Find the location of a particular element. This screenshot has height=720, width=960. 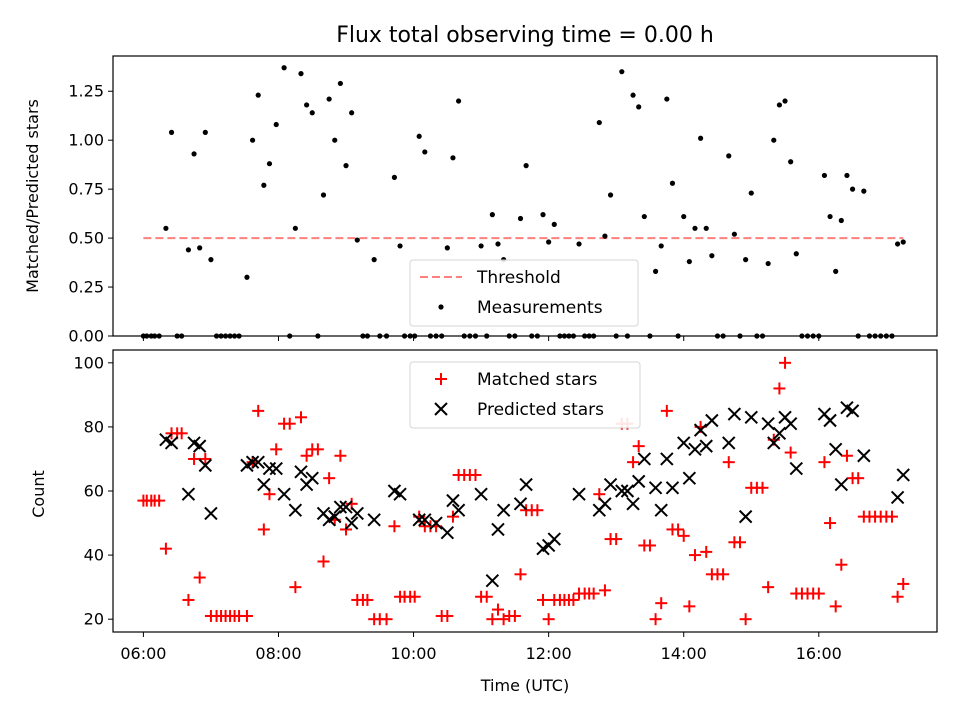

bottom-legend: Matched stars Predicted stars is located at coordinates (525, 395).